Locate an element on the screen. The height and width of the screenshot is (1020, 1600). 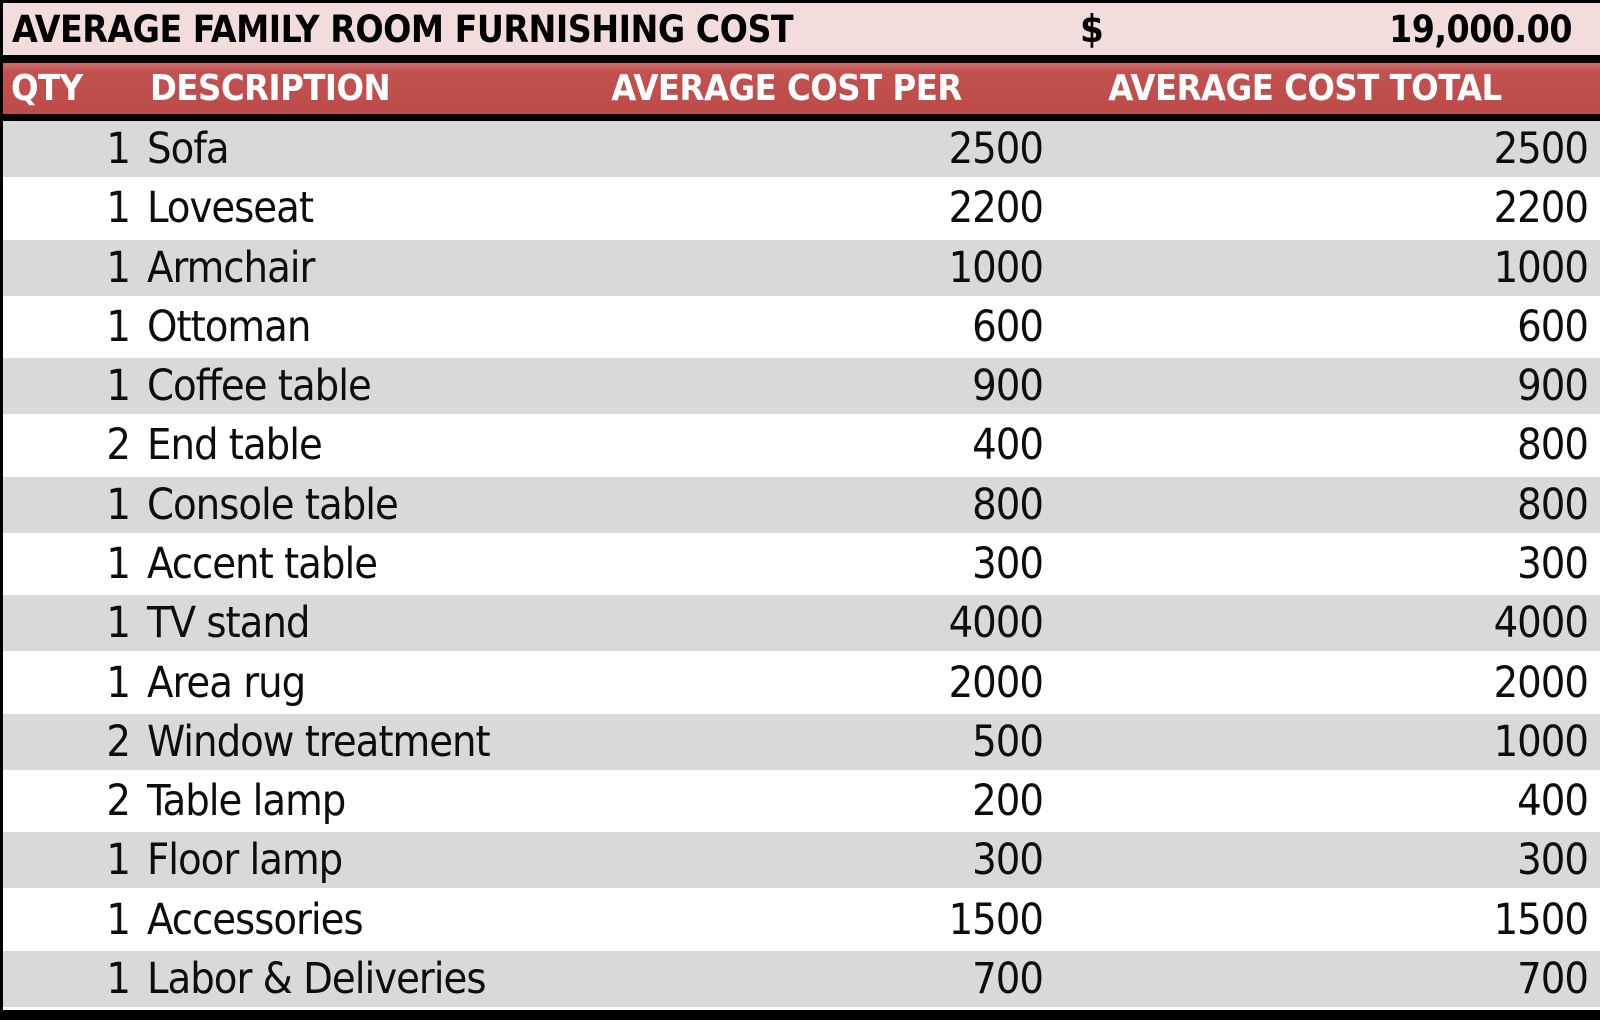
cost-total-cell: 1500 is located at coordinates (1541, 919).